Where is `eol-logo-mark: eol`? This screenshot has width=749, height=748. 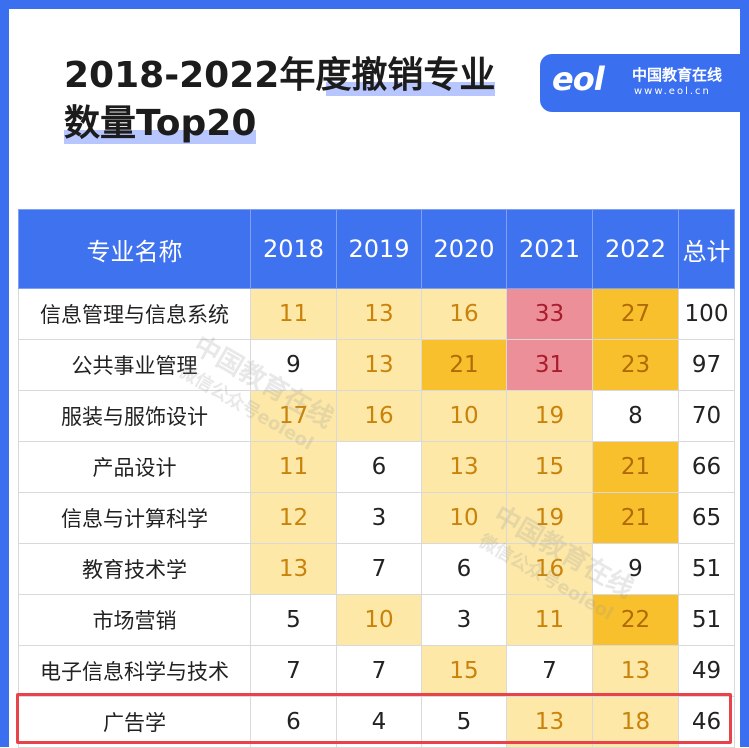
eol-logo-mark: eol is located at coordinates (578, 79).